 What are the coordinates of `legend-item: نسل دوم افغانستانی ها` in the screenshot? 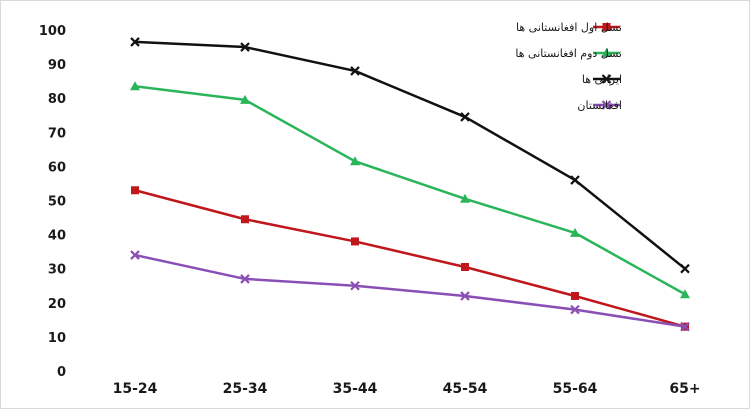 It's located at (568, 53).